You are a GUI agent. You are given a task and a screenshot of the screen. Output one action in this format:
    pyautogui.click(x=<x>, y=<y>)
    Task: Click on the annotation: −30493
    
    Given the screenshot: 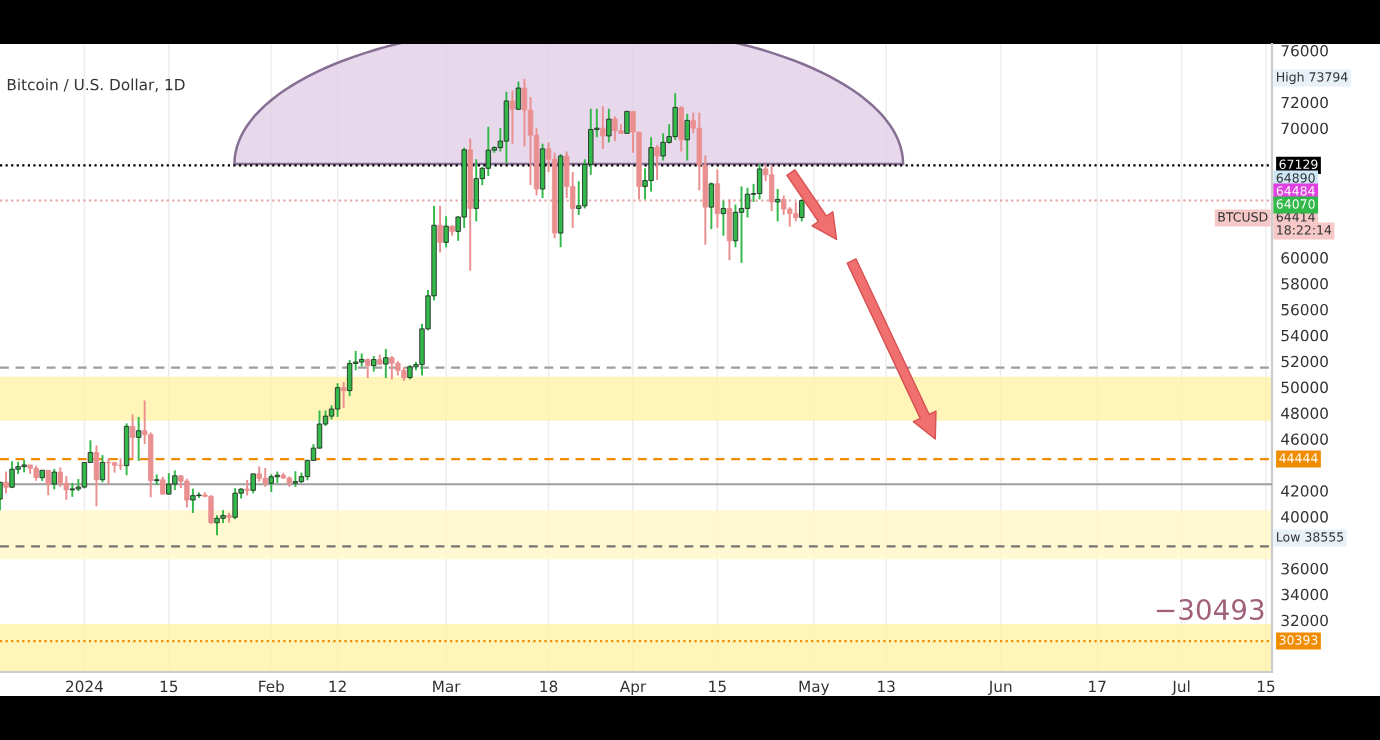 What is the action you would take?
    pyautogui.click(x=1210, y=610)
    